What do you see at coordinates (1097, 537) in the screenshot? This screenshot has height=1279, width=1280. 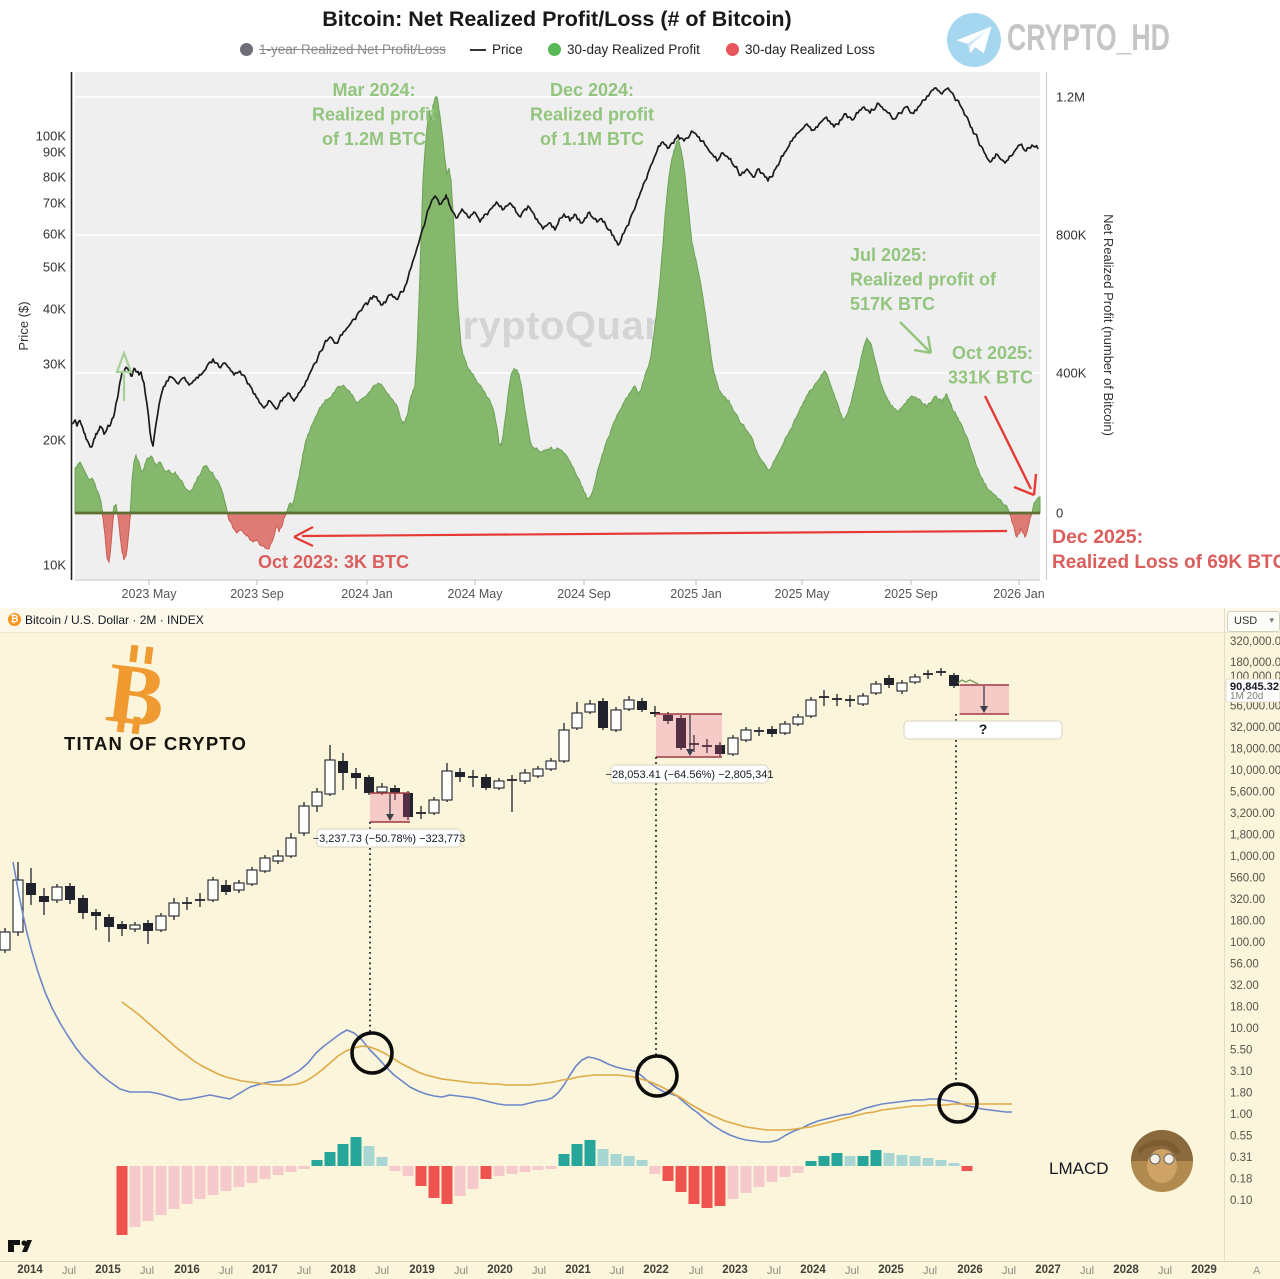 I see `svg-text: Dec 2025:` at bounding box center [1097, 537].